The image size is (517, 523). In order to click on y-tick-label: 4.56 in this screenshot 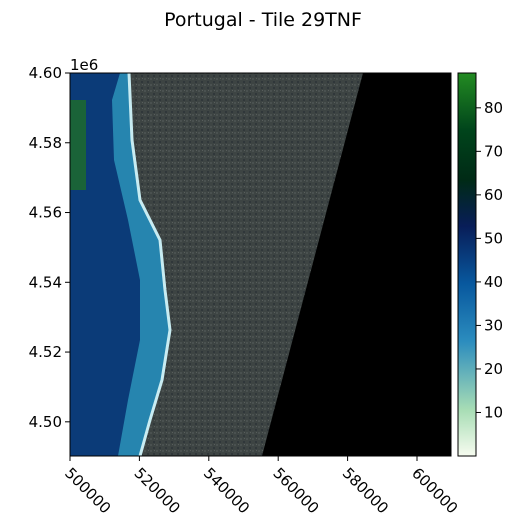, I will do `click(45, 213)`.